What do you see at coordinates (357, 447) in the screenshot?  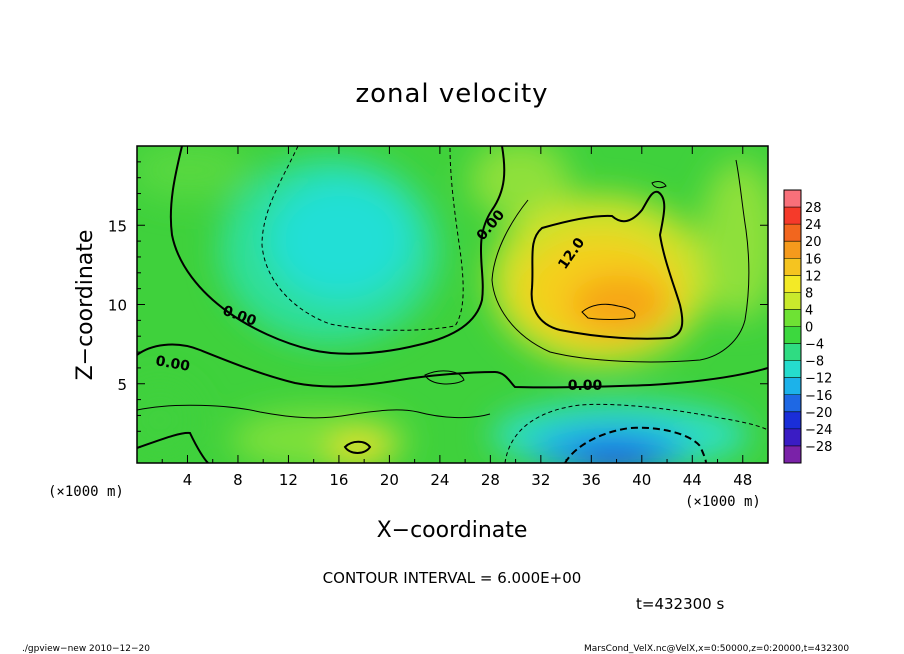 I see `contour-small-blob` at bounding box center [357, 447].